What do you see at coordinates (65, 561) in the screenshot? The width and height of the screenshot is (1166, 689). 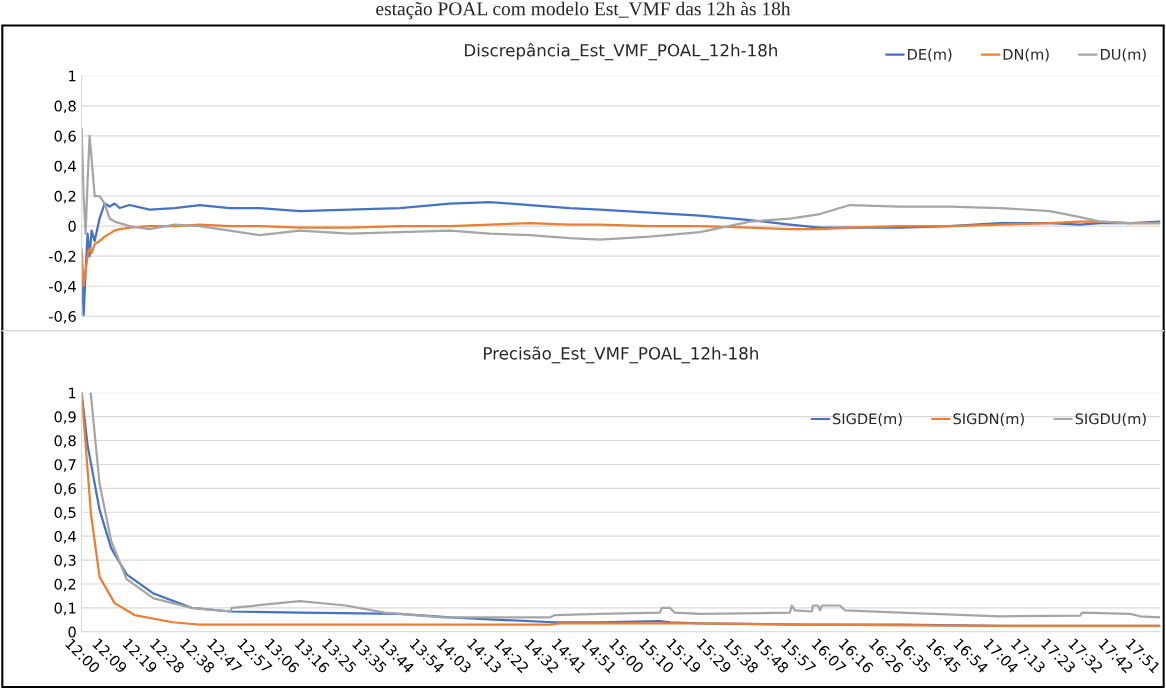 I see `y-tick-label: 0,3` at bounding box center [65, 561].